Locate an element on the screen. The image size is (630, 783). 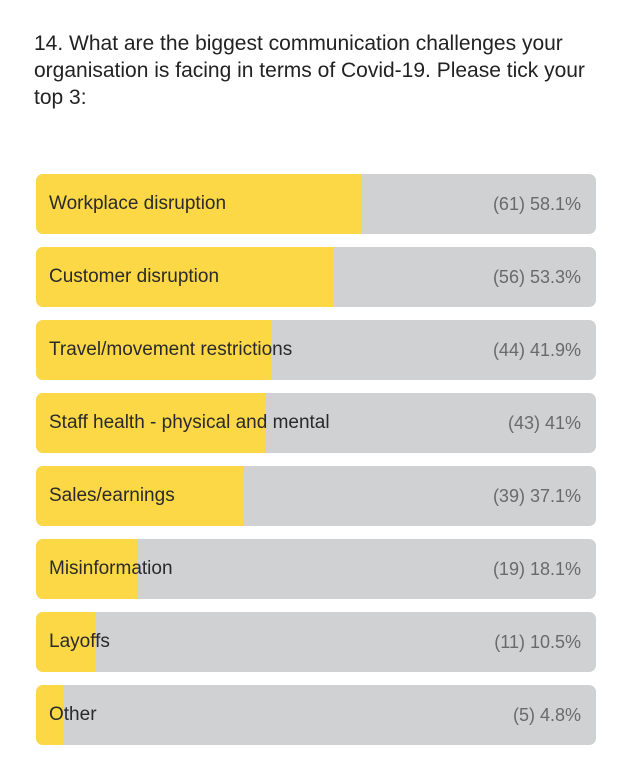
bar-value-label: (44) 41.9% is located at coordinates (536, 350).